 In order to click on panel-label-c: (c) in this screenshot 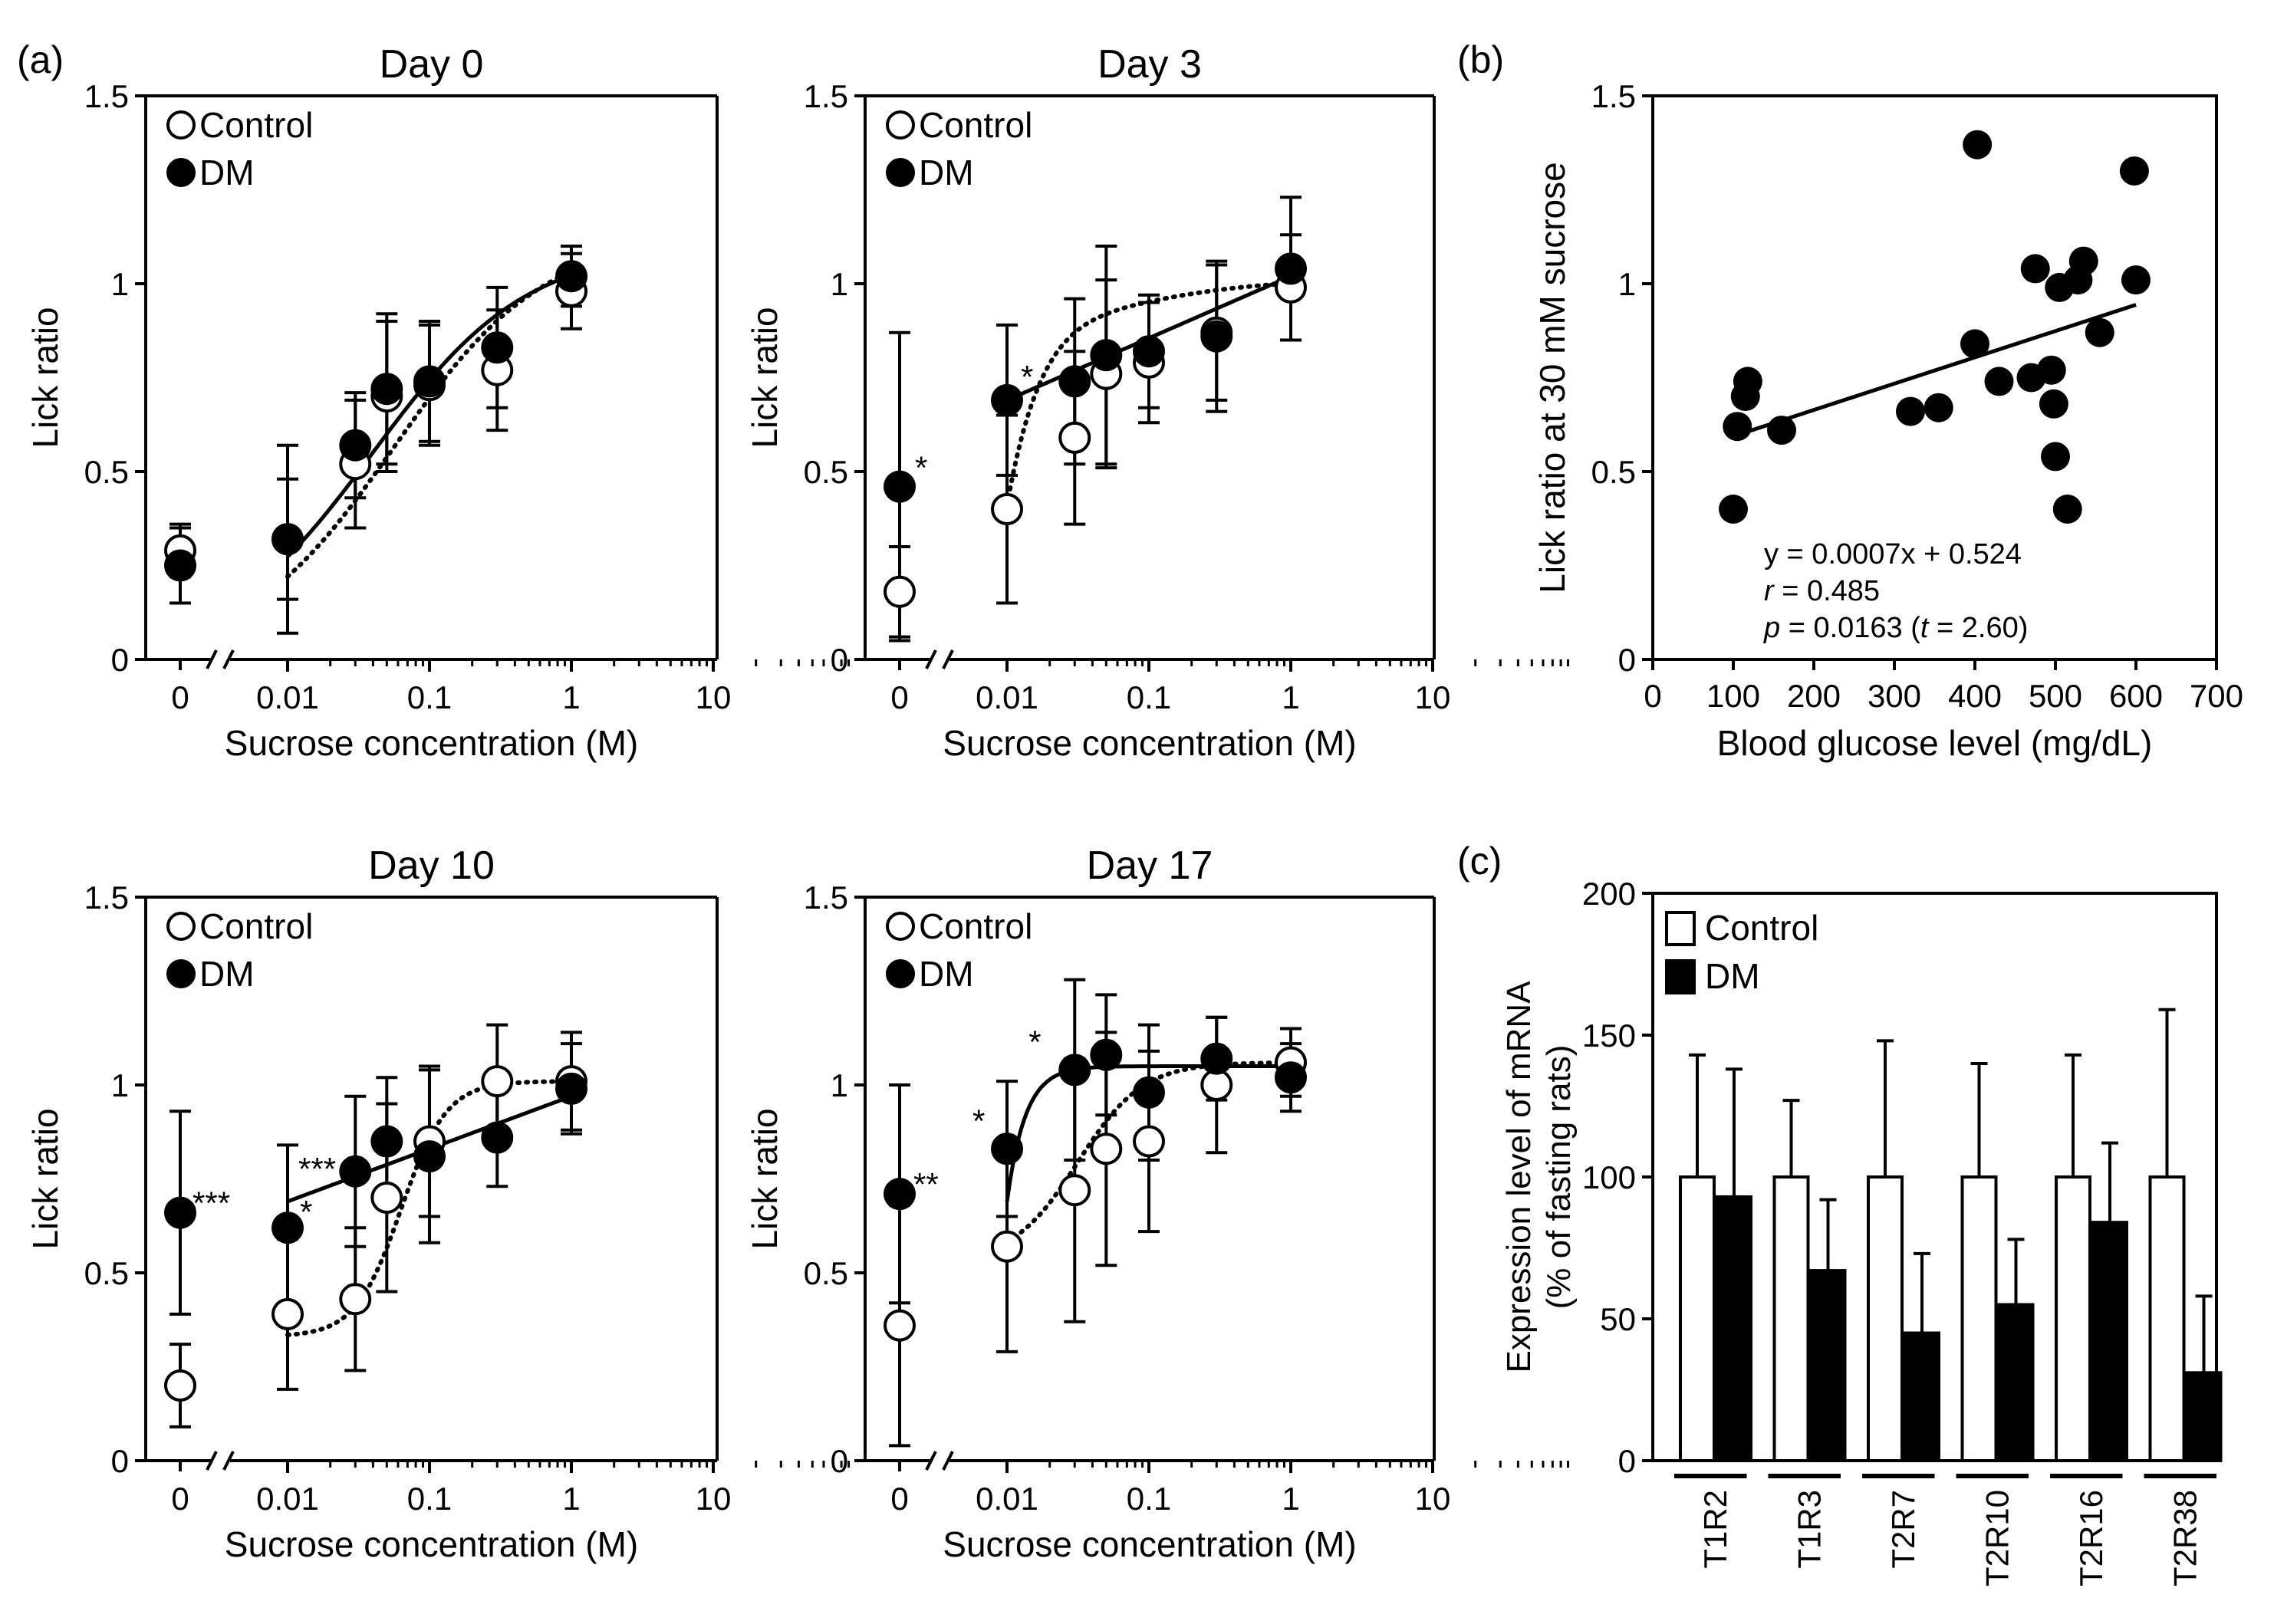, I will do `click(1479, 862)`.